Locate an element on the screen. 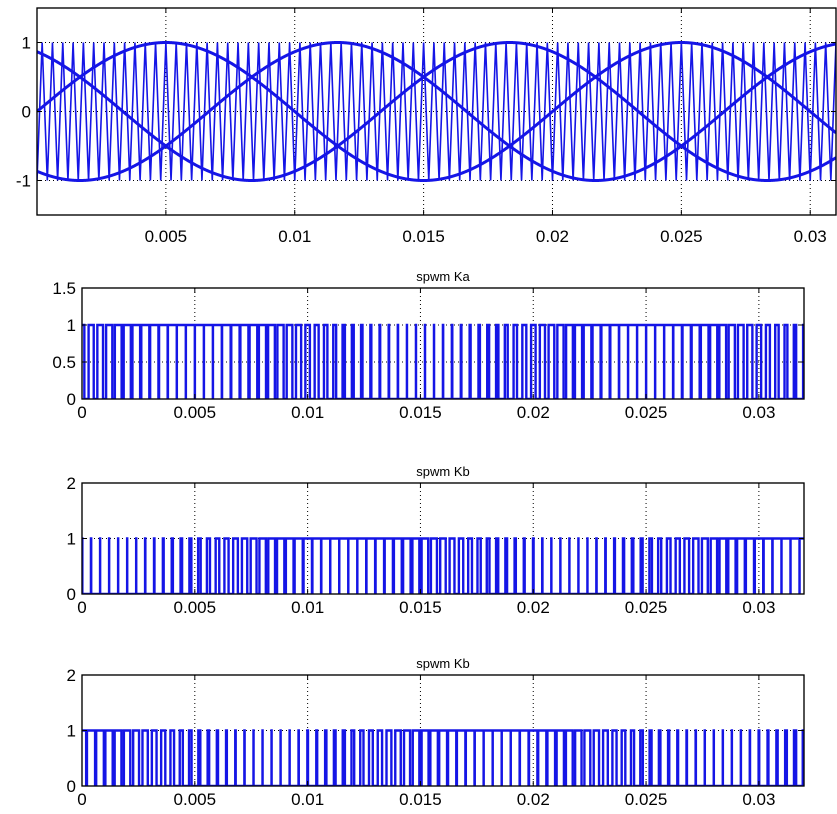  axes-border is located at coordinates (443, 343).